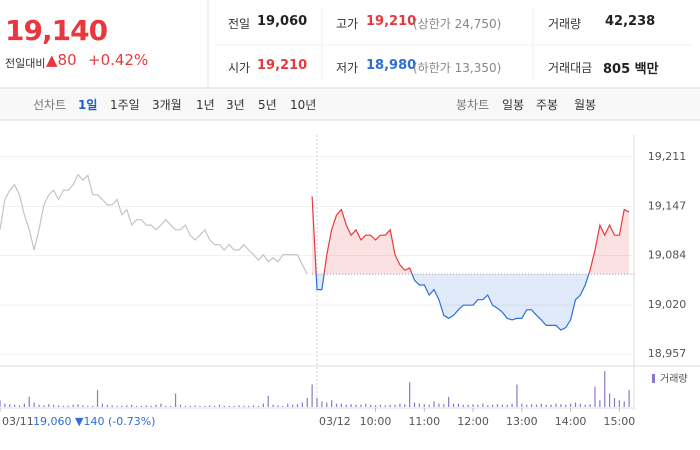 This screenshot has height=450, width=700. I want to click on legend-swatch, so click(653, 378).